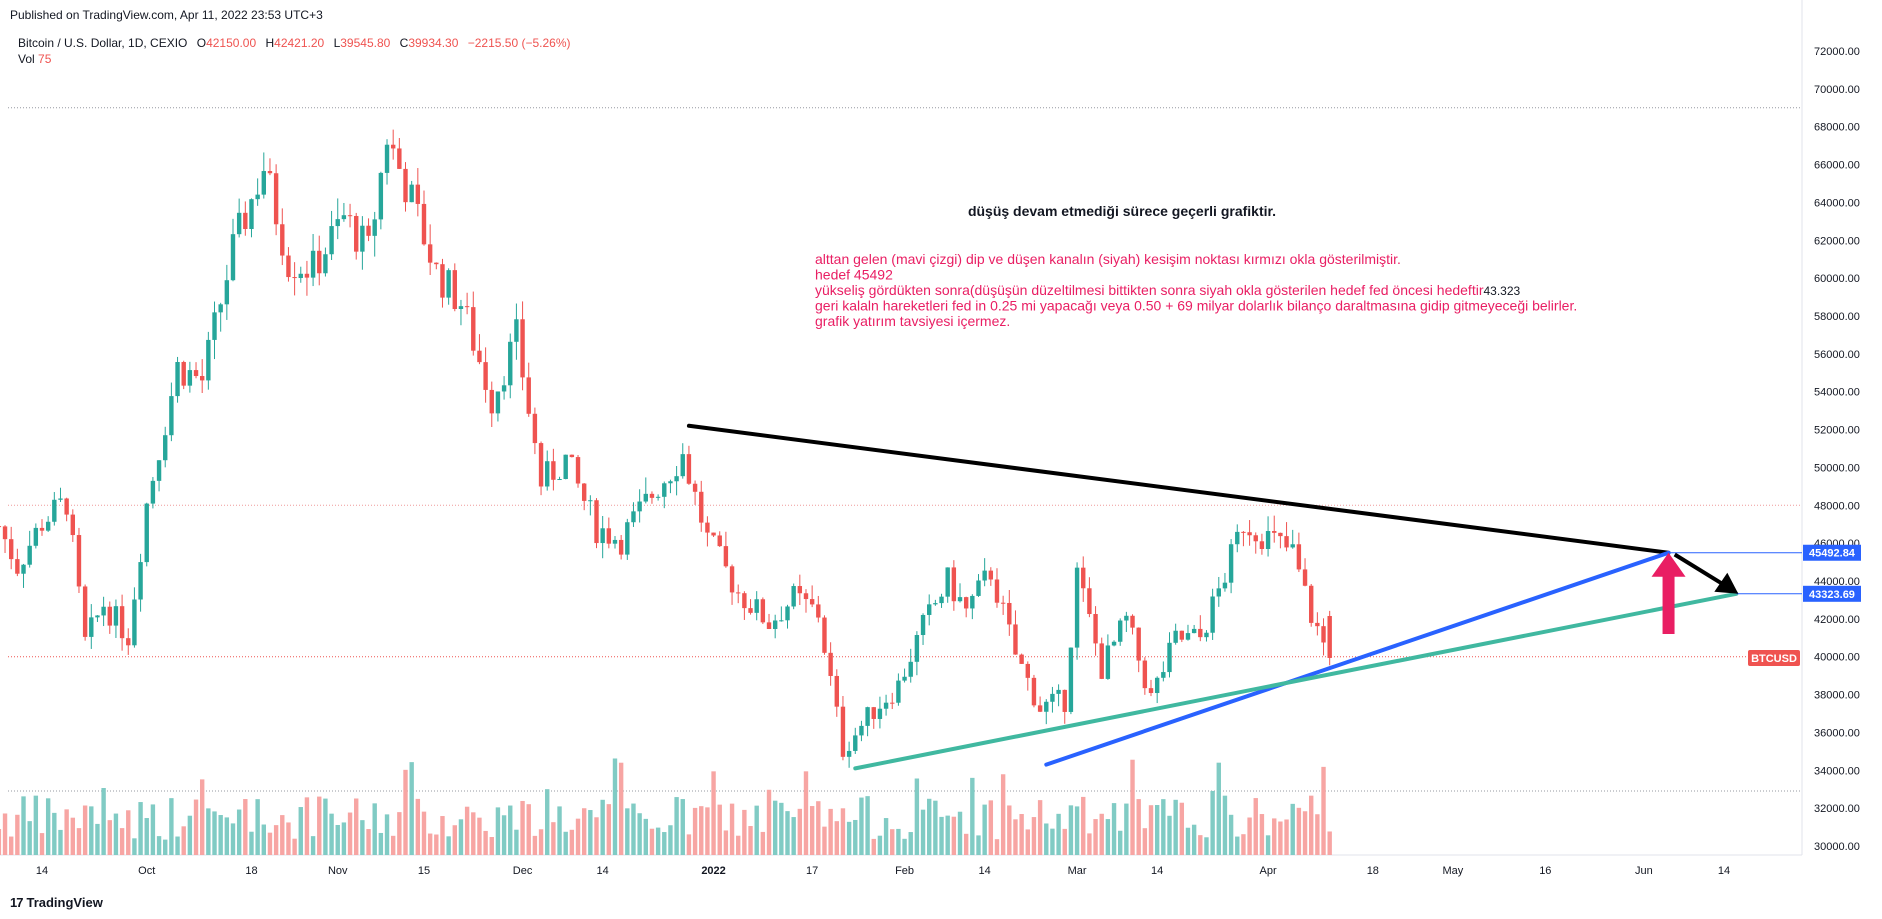  What do you see at coordinates (1837, 468) in the screenshot?
I see `price-tick-label: 50000.00` at bounding box center [1837, 468].